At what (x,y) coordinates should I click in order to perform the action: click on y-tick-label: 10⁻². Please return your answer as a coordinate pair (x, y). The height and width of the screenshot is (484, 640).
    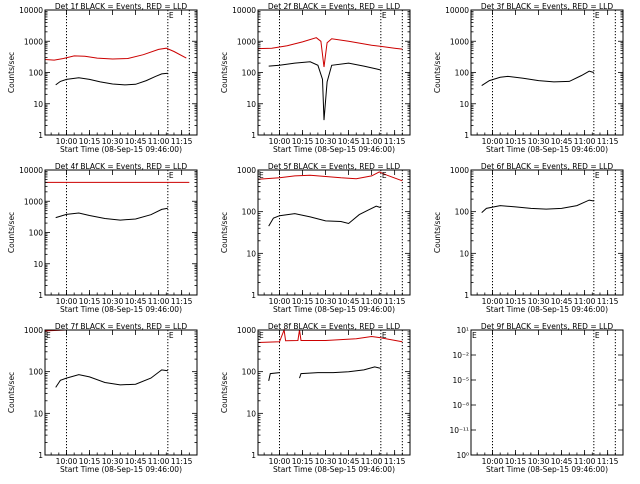
    Looking at the image, I should click on (460, 355).